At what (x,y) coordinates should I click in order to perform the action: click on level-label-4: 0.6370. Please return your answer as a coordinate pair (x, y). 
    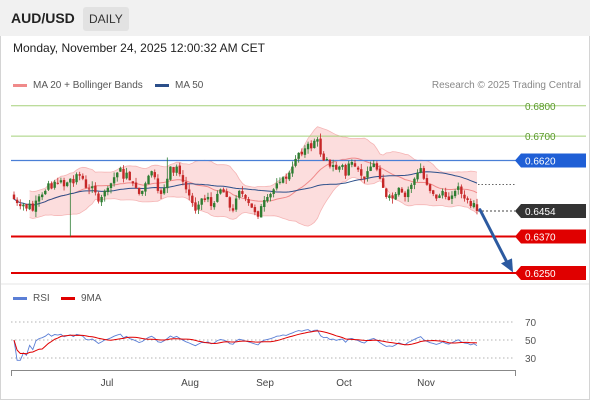
    Looking at the image, I should click on (540, 238).